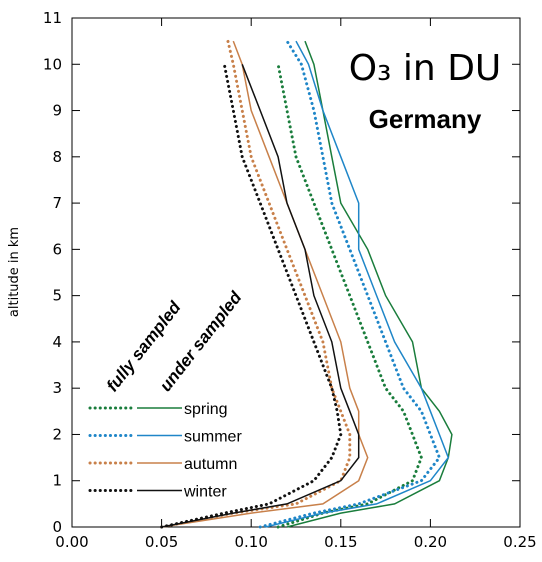 Image resolution: width=542 pixels, height=562 pixels. What do you see at coordinates (57, 481) in the screenshot?
I see `y-tick-label: 1` at bounding box center [57, 481].